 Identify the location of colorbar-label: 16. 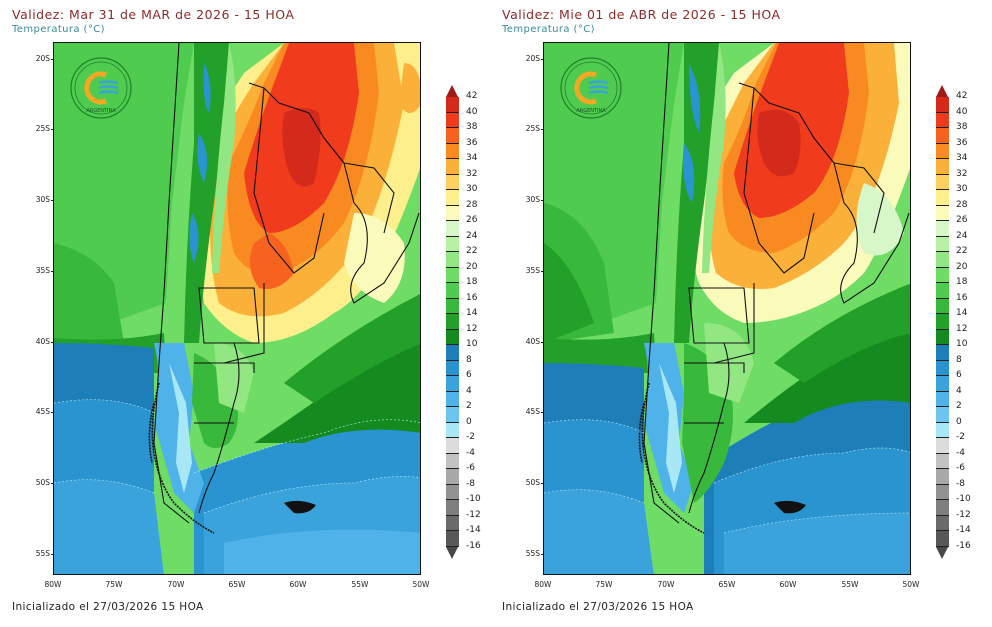
(472, 297).